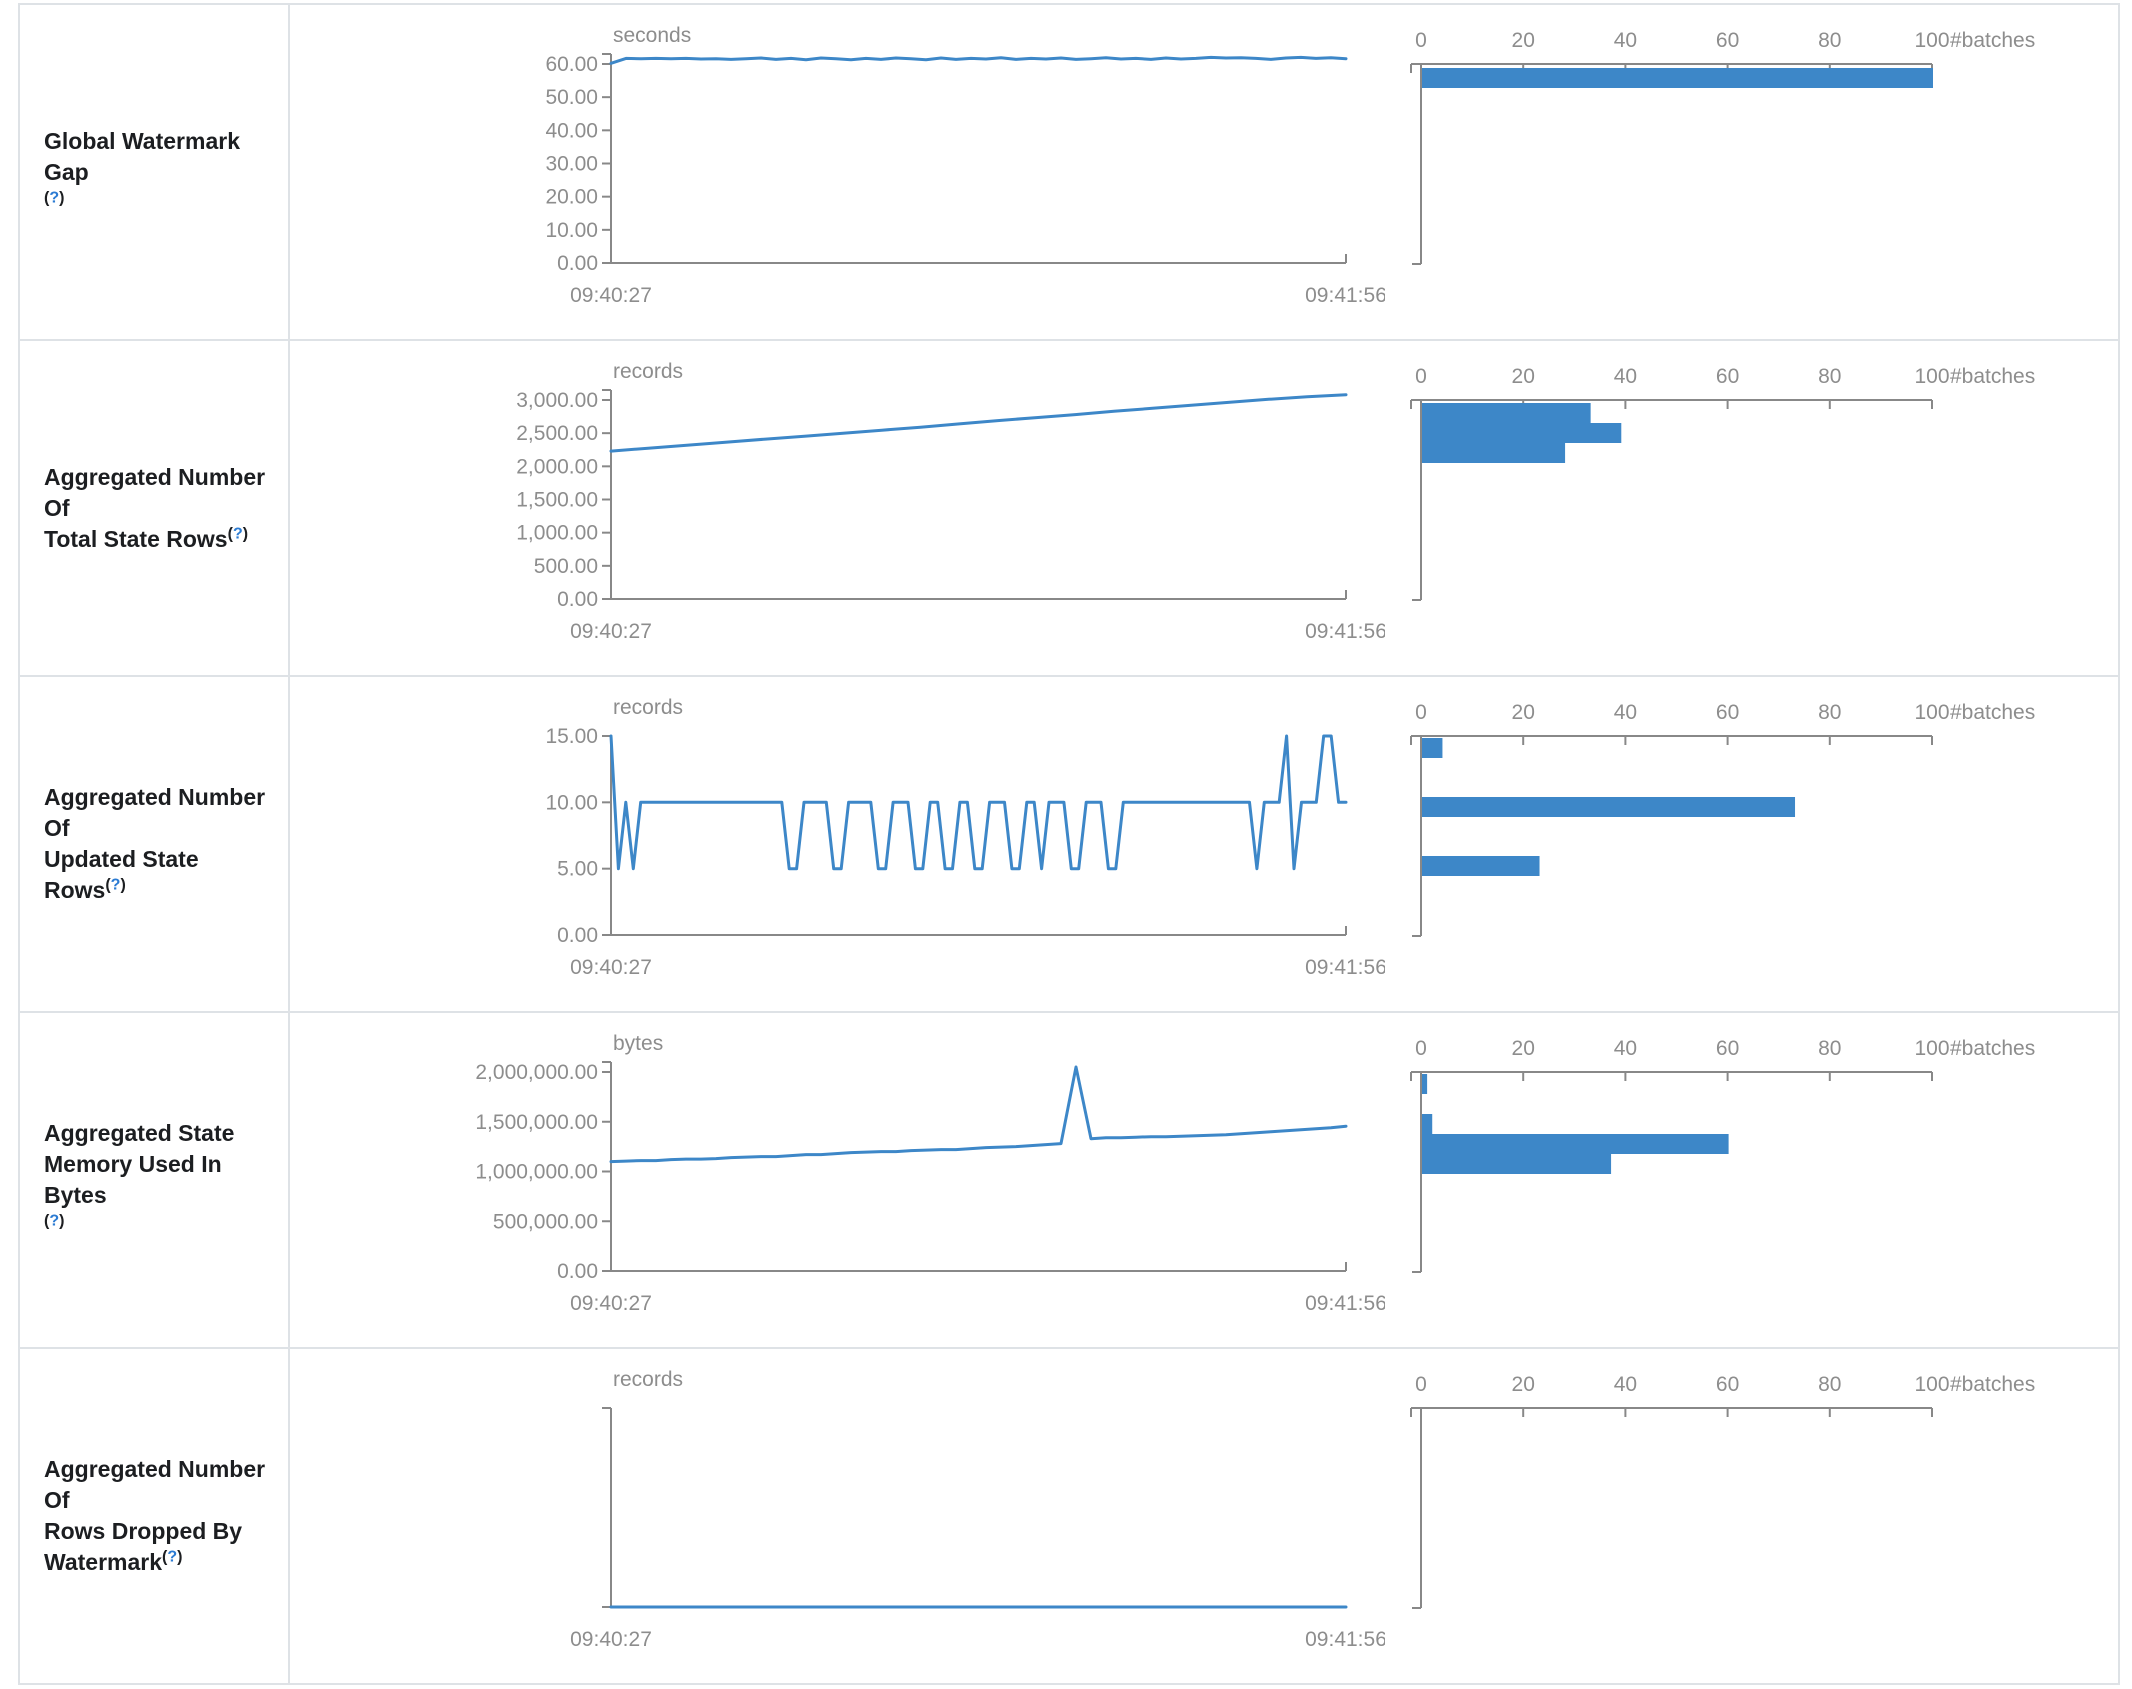 The width and height of the screenshot is (2132, 1689). Describe the element at coordinates (133, 1179) in the screenshot. I see `metric-title-text: Memory Used In Bytes` at that location.